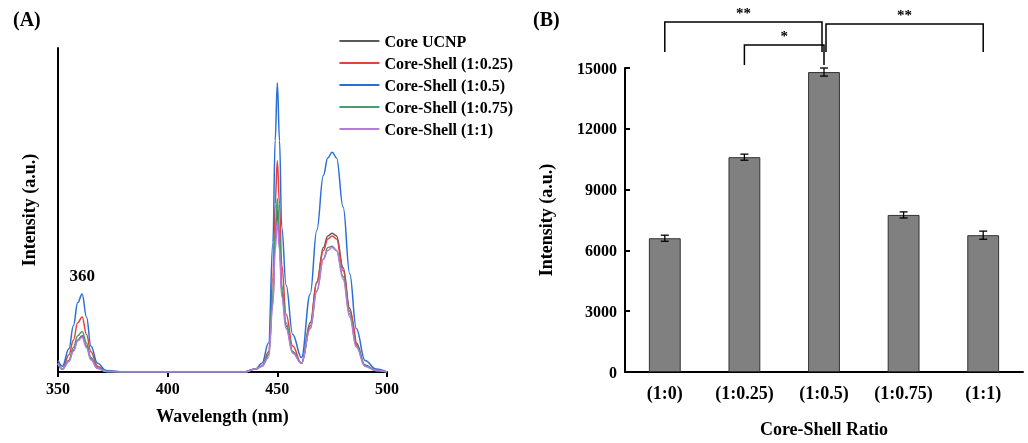 The image size is (1028, 443). What do you see at coordinates (82, 275) in the screenshot?
I see `annotation: 360` at bounding box center [82, 275].